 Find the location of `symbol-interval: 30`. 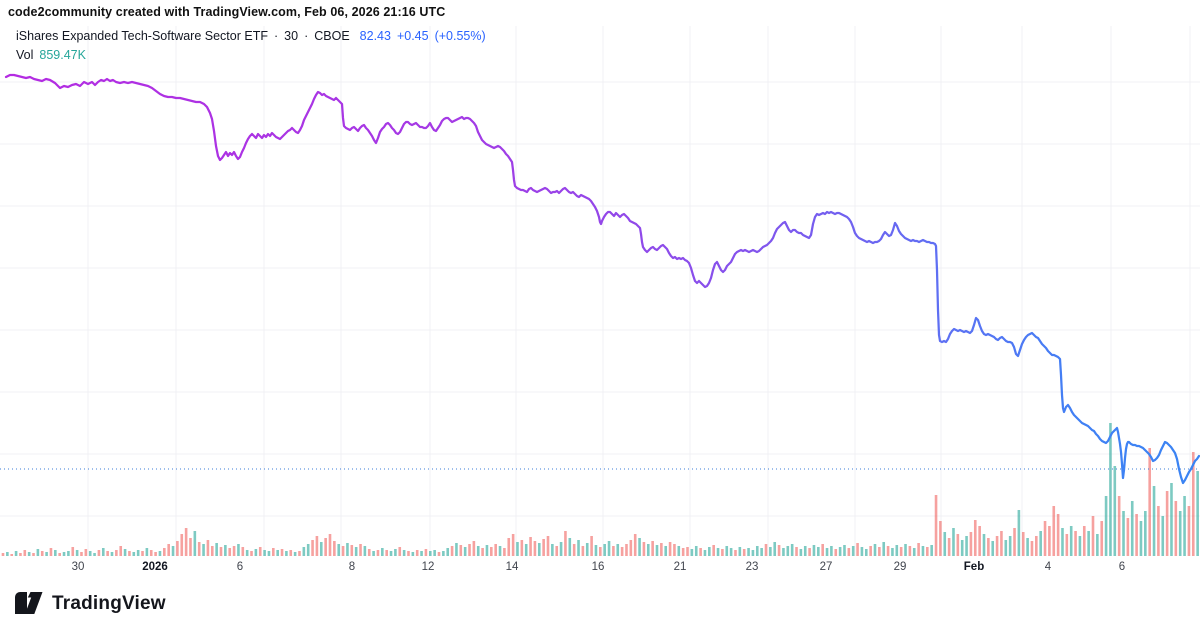

symbol-interval: 30 is located at coordinates (291, 36).